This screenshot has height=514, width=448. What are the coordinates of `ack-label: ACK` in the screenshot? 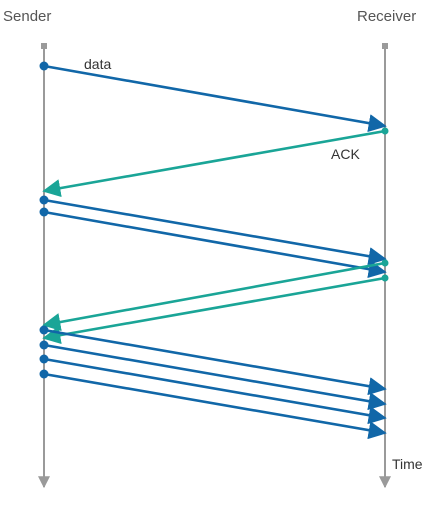 It's located at (345, 154).